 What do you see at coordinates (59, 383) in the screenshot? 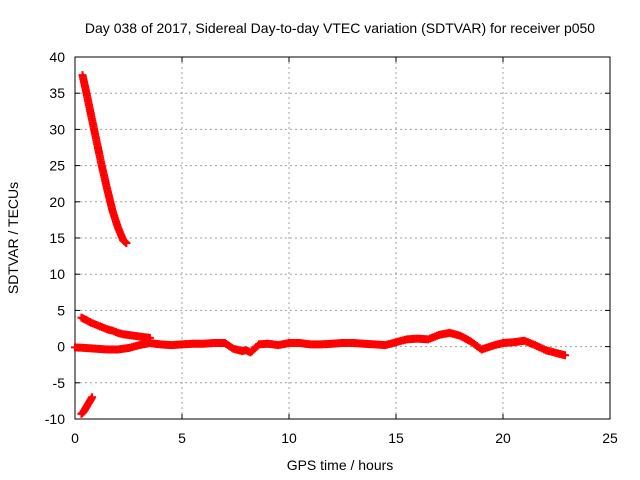
I see `y-tick-label: -5` at bounding box center [59, 383].